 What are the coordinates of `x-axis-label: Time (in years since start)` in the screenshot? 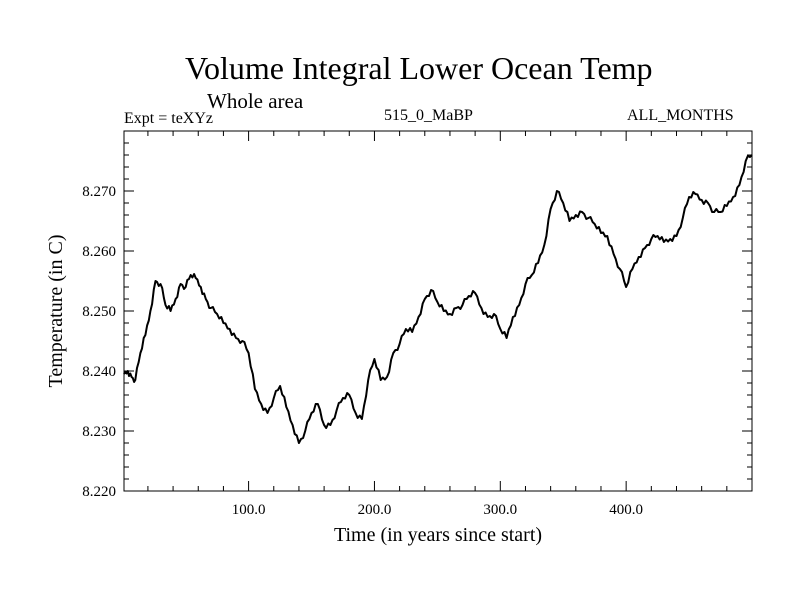 It's located at (438, 535).